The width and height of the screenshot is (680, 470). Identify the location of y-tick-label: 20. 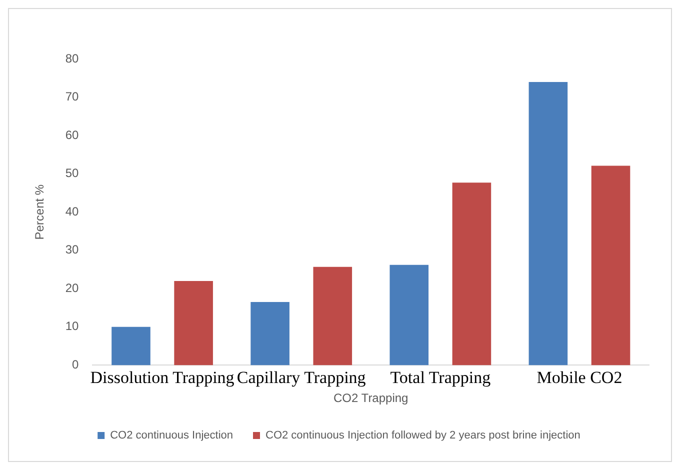
(72, 287).